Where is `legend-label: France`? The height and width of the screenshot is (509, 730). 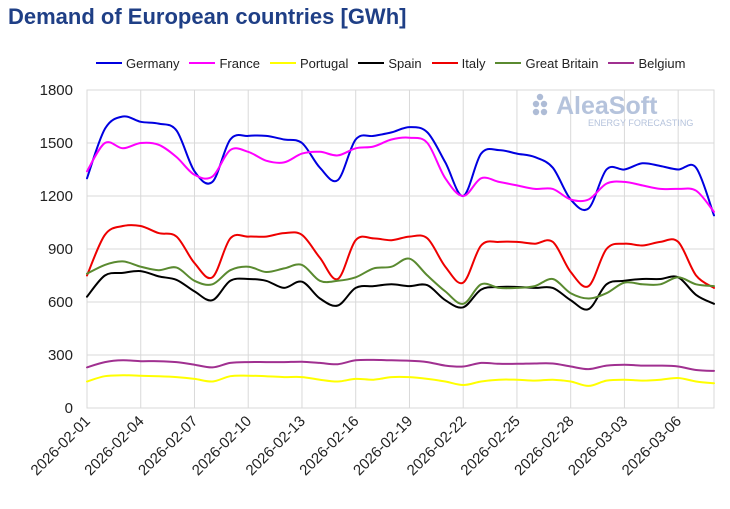
legend-label: France is located at coordinates (239, 63).